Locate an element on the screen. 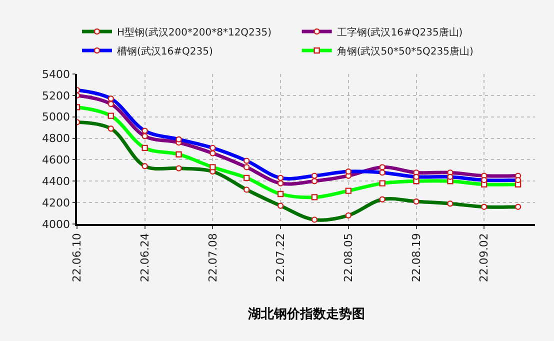  legend-label: 工字钢(武汉16#Q235唐山) is located at coordinates (399, 32).